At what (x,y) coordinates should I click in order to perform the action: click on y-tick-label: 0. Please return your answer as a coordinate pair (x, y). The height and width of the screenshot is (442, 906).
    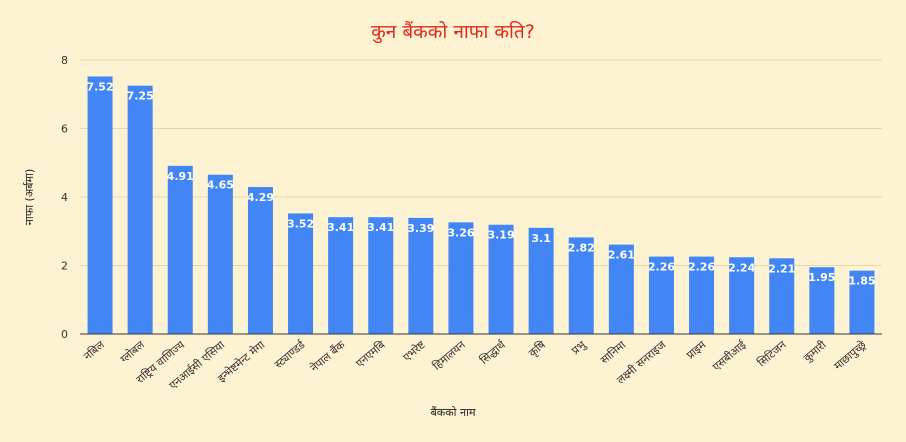
    Looking at the image, I should click on (64, 334).